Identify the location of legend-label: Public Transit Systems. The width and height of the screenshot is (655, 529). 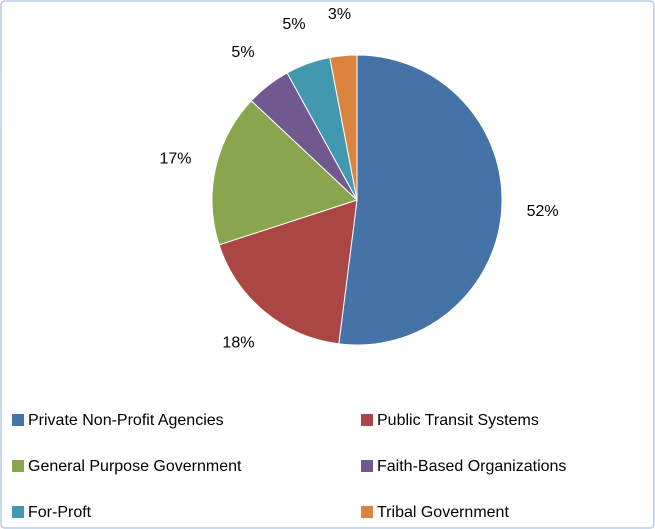
(458, 420).